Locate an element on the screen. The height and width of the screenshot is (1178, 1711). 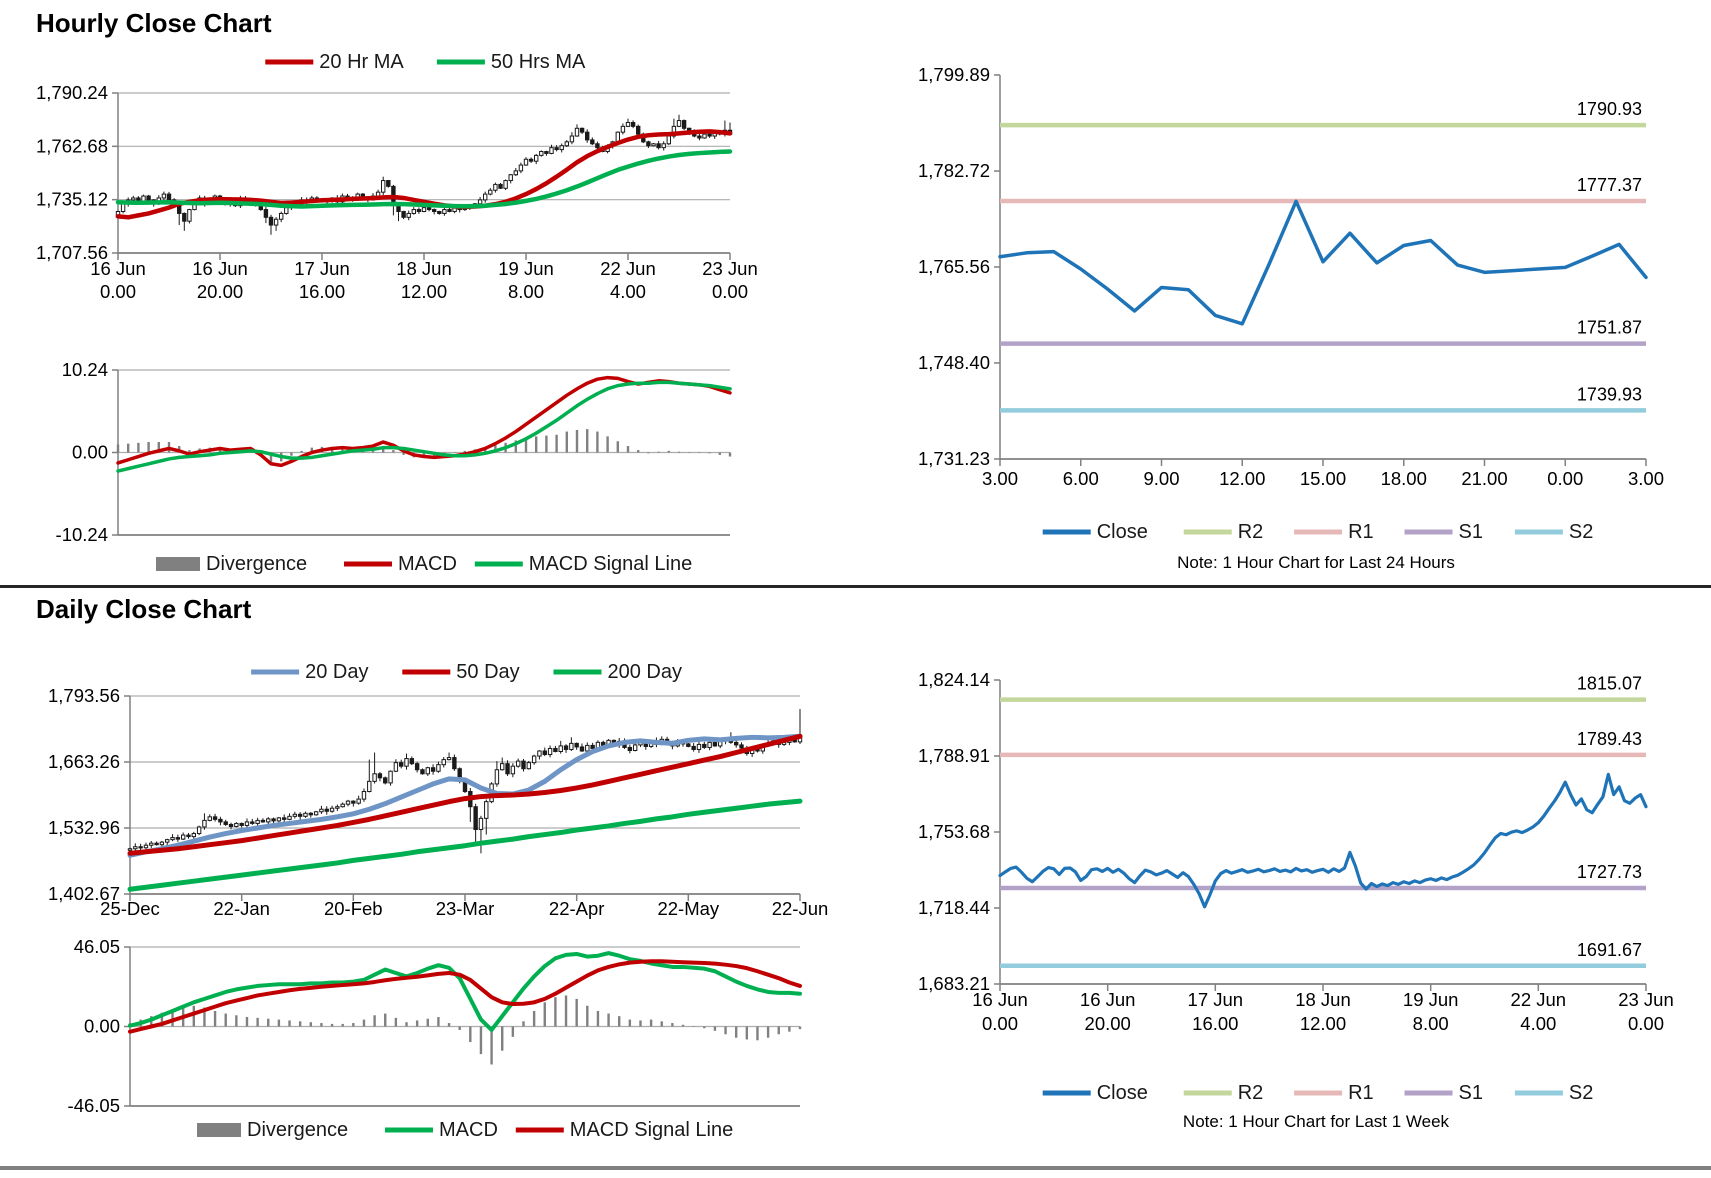
x-tick-label: 19 Jun is located at coordinates (1431, 999).